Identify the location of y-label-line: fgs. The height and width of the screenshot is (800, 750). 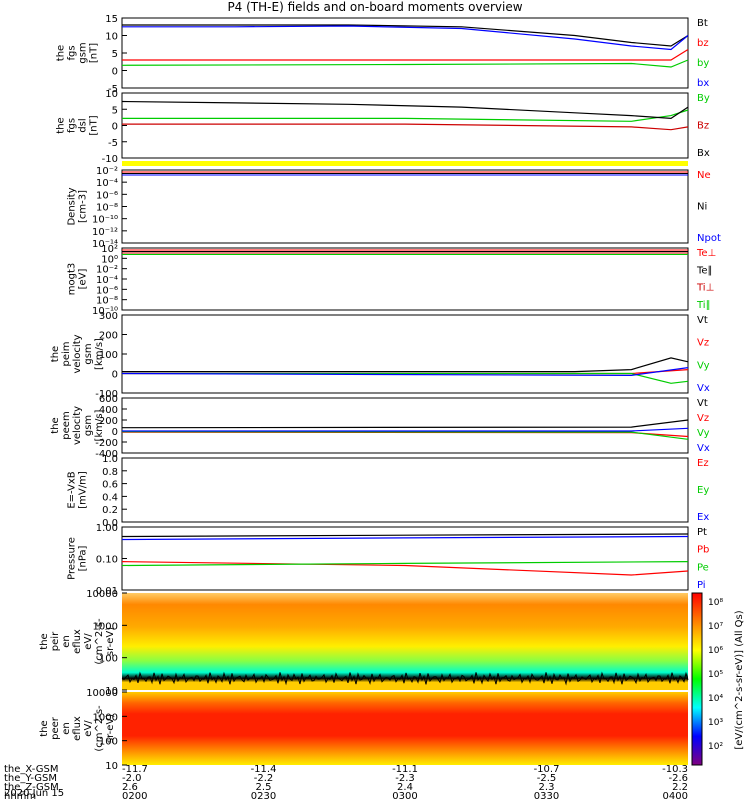
(72, 125).